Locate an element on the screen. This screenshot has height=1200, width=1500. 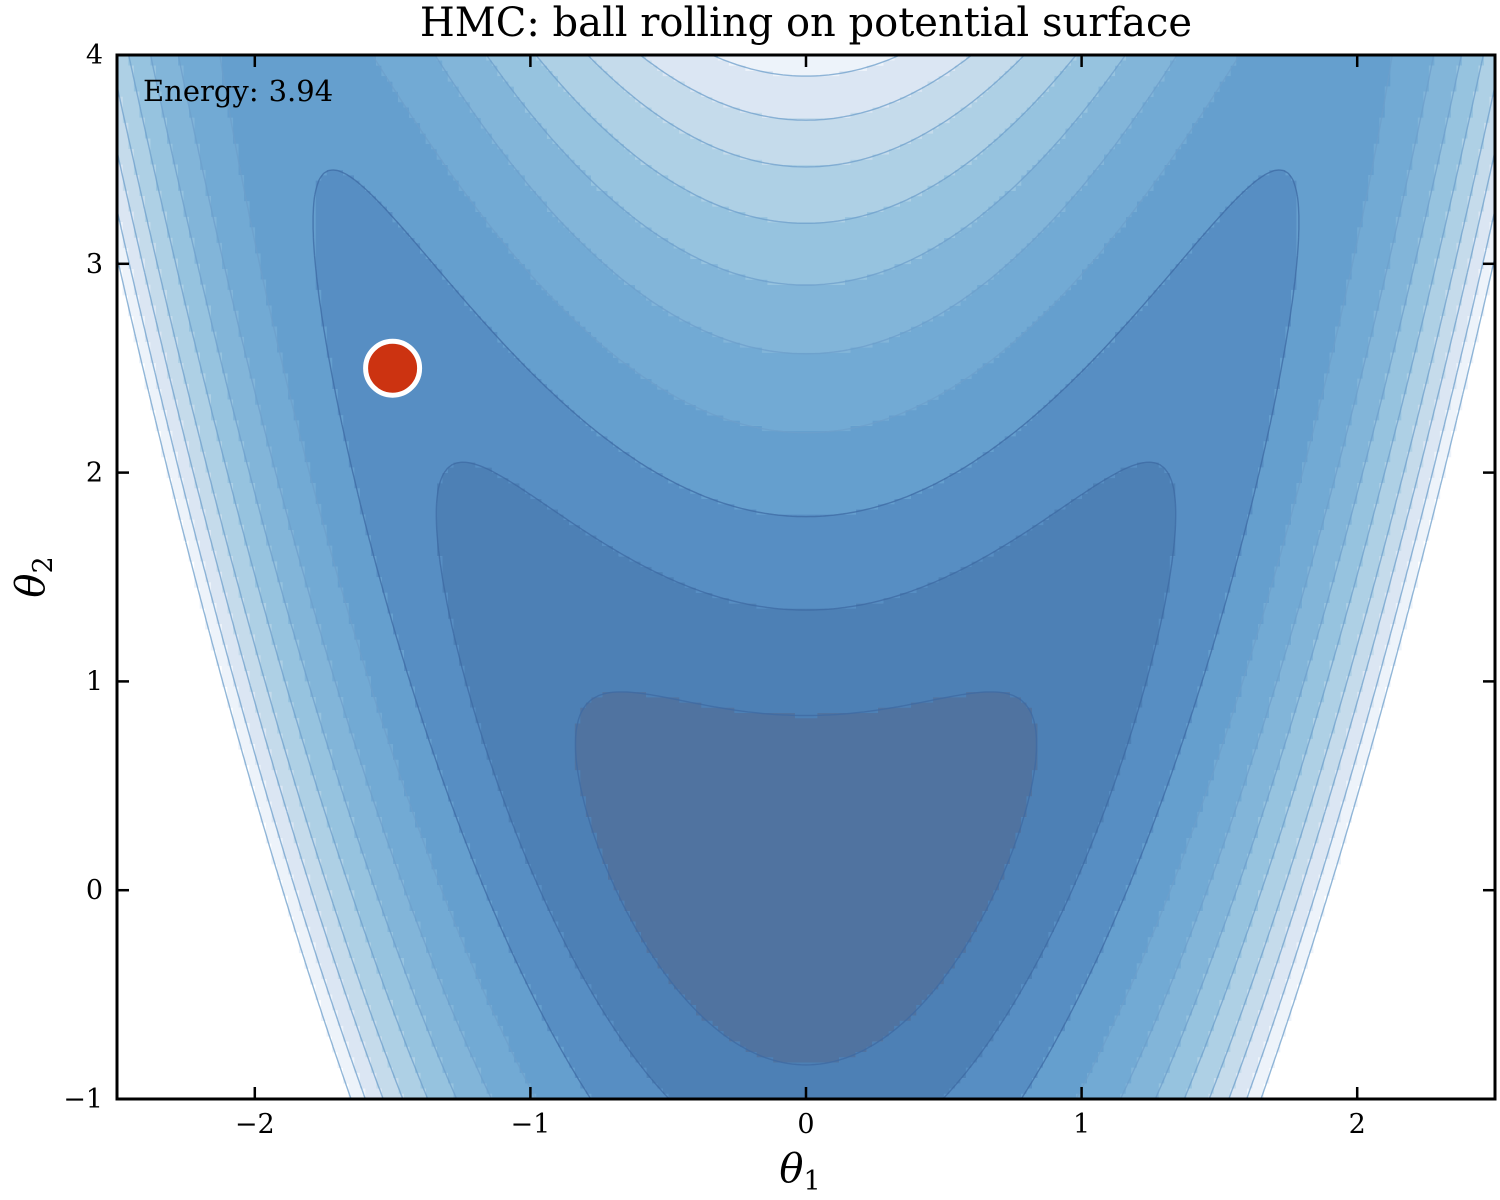
x-tick-label: 1 is located at coordinates (1081, 1124).